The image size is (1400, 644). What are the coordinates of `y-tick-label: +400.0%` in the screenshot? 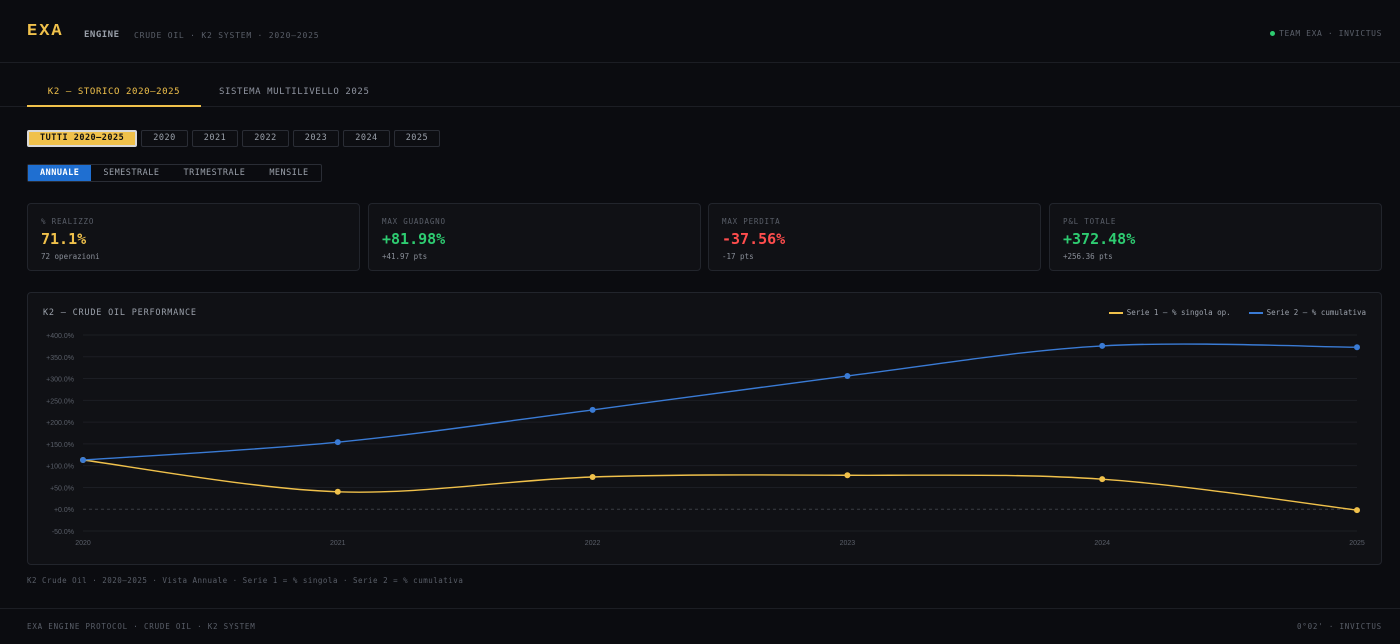 It's located at (60, 336).